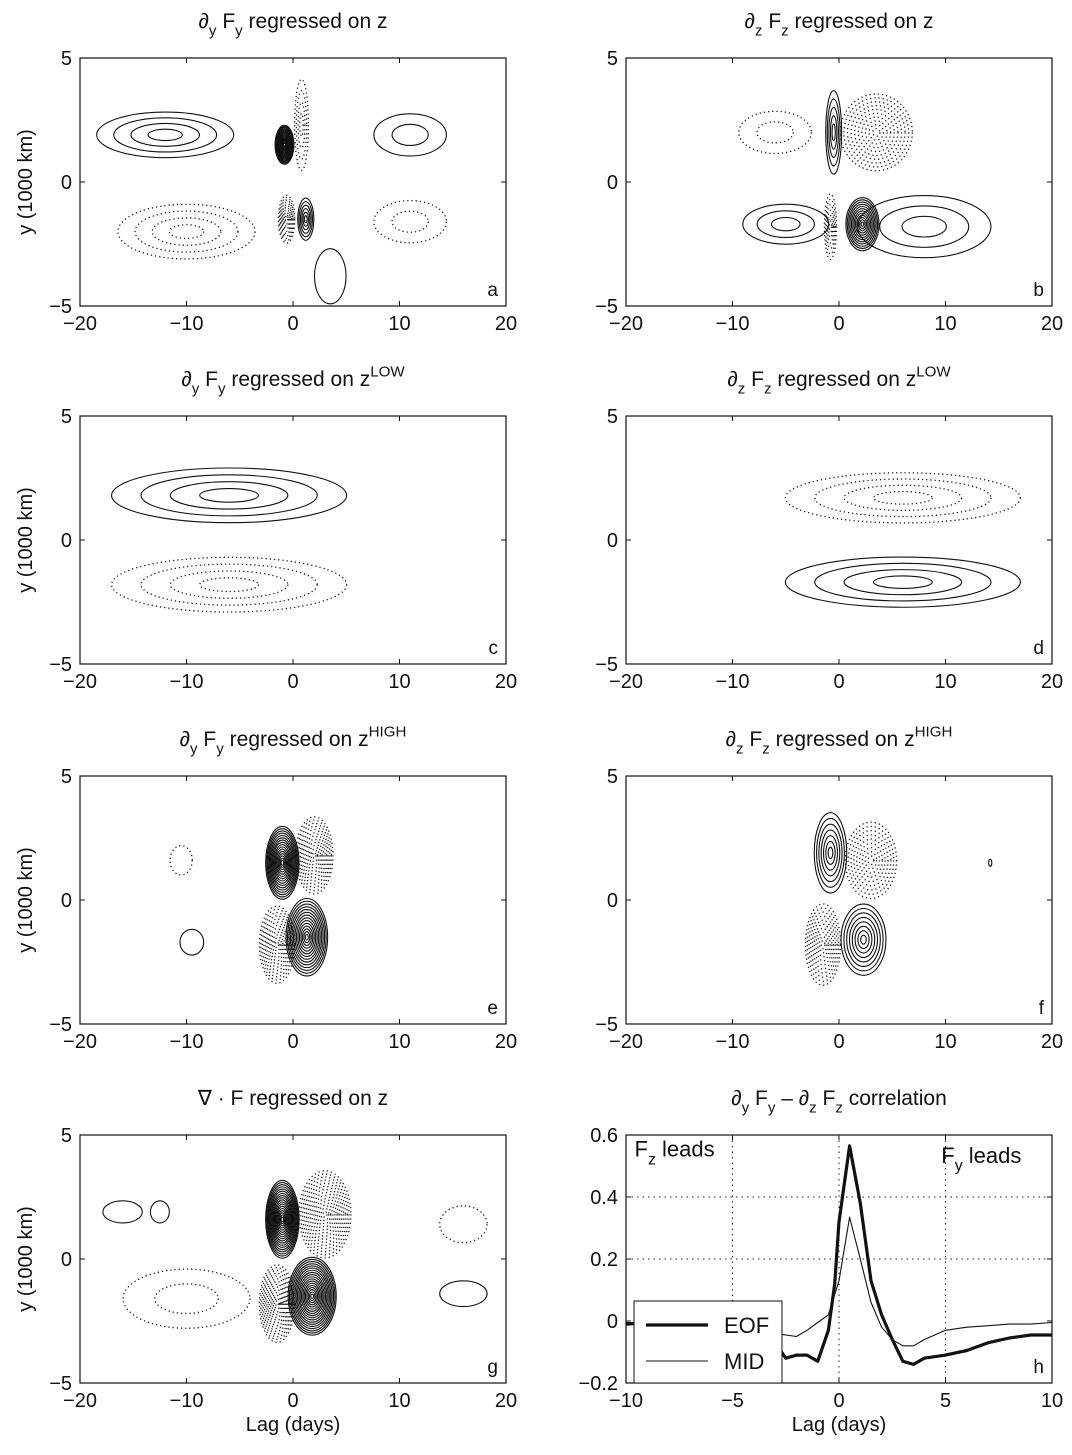  I want to click on y-tick-label: −5, so click(60, 1384).